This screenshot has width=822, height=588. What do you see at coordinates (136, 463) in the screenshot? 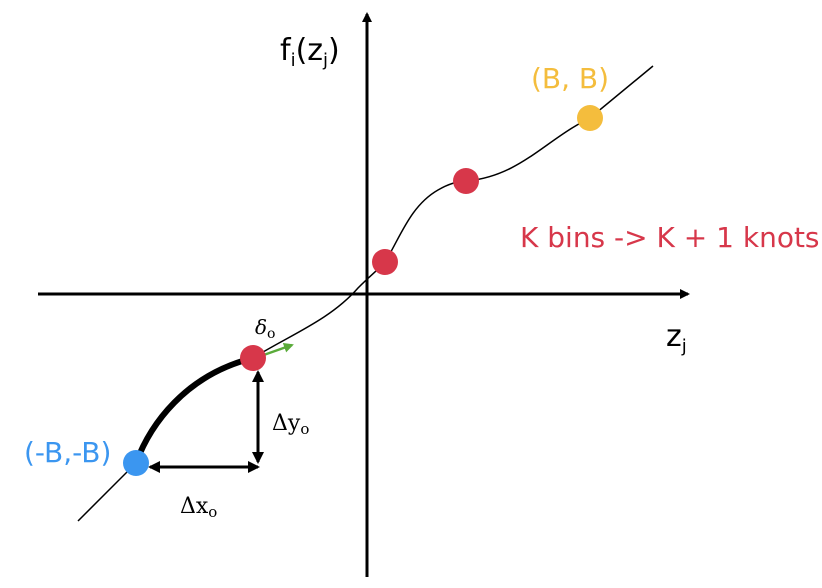
I see `knot-bottom` at bounding box center [136, 463].